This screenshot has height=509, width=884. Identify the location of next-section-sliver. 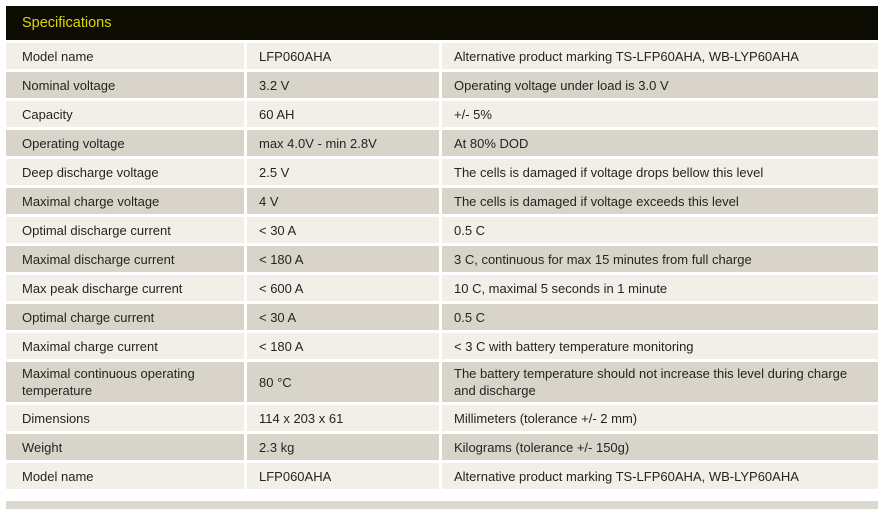
(442, 505).